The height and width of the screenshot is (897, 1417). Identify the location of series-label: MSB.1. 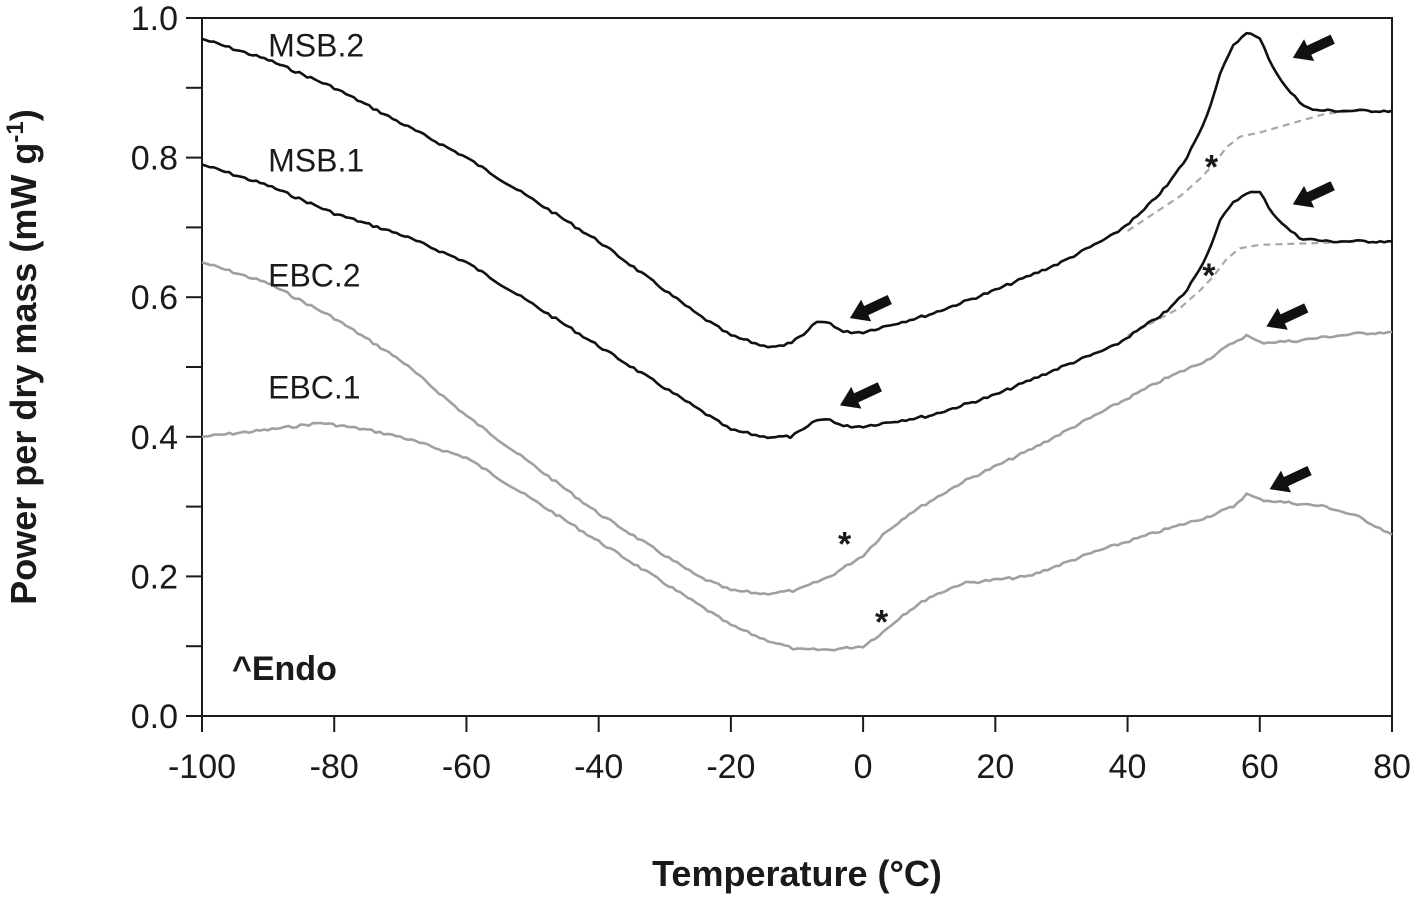
(316, 161).